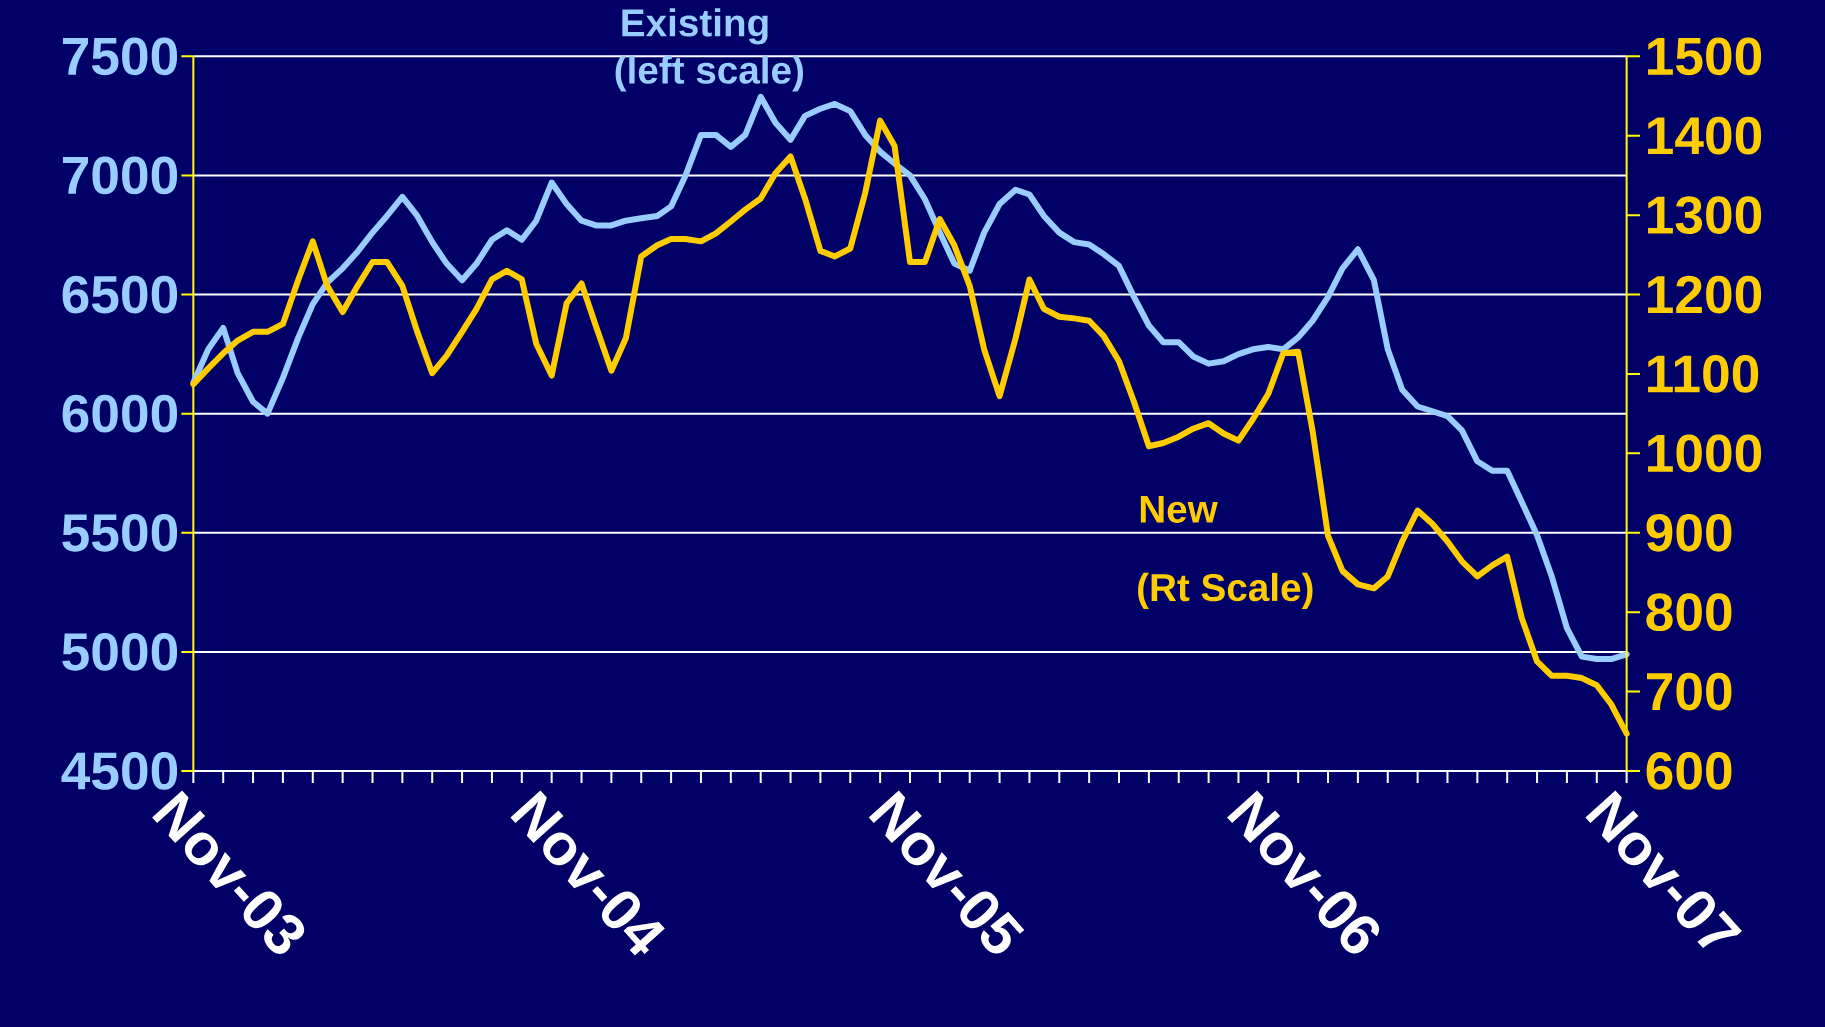 Image resolution: width=1825 pixels, height=1027 pixels. Describe the element at coordinates (1703, 374) in the screenshot. I see `y2-tick-label: 1100` at that location.